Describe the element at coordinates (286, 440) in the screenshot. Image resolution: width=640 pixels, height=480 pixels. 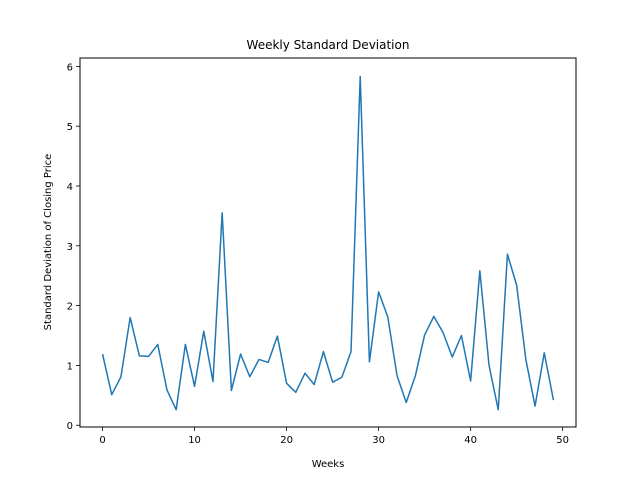
I see `x-tick-label: 20` at that location.